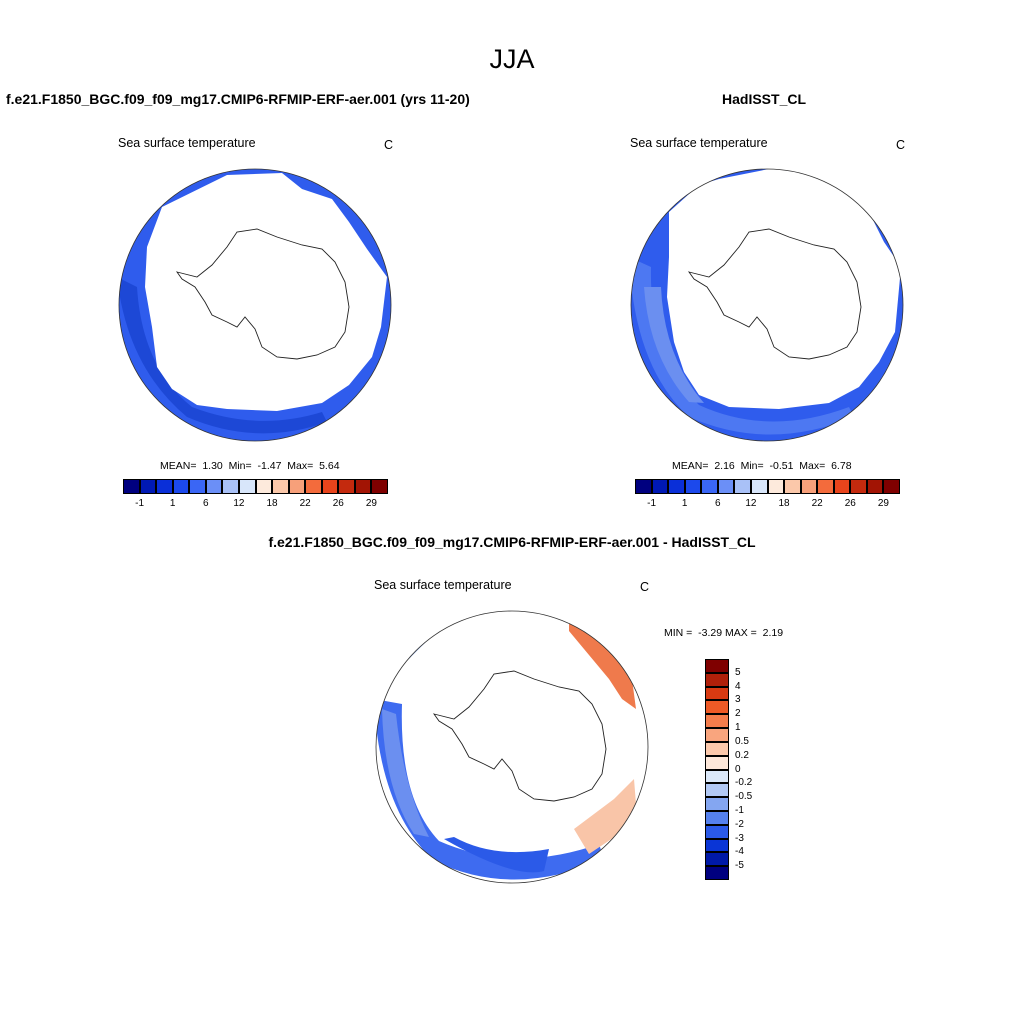  I want to click on model-colorbar, so click(255, 486).